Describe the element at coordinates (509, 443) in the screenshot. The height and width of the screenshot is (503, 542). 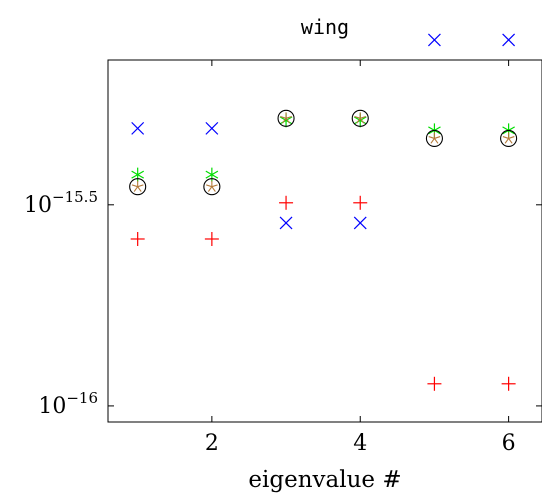
I see `x-tick-label: 6` at that location.